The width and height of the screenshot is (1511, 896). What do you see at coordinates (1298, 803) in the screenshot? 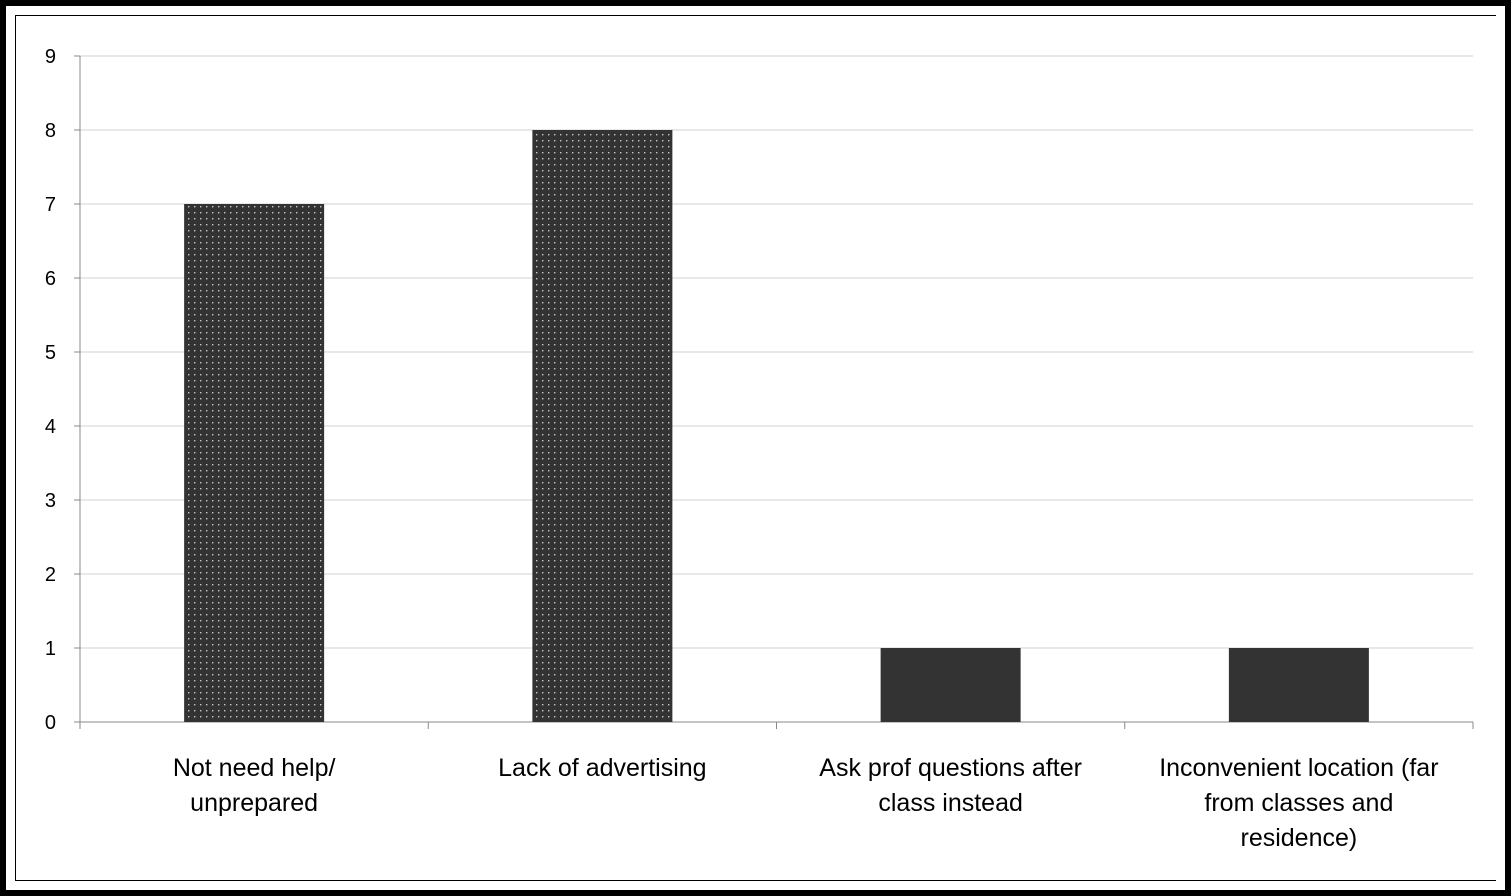
I see `x-category-label: from classes and` at bounding box center [1298, 803].